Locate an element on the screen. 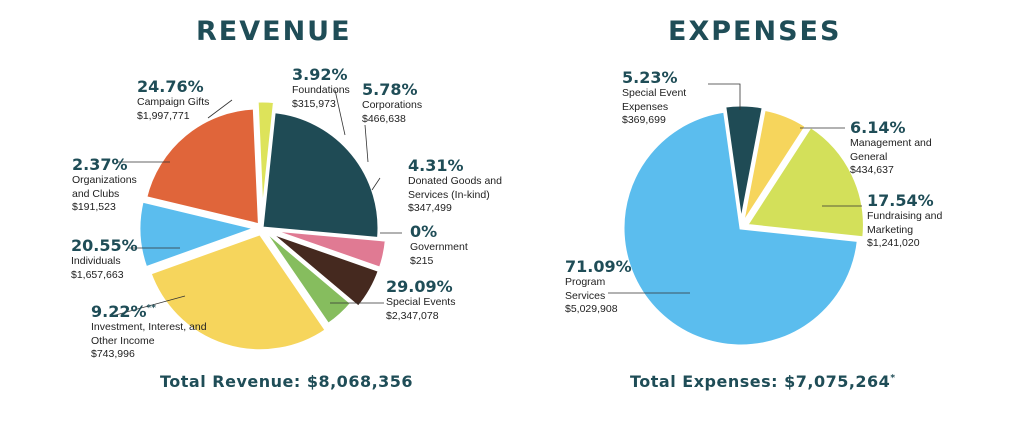 The width and height of the screenshot is (1024, 426). expenses-title: EXPENSES is located at coordinates (755, 31).